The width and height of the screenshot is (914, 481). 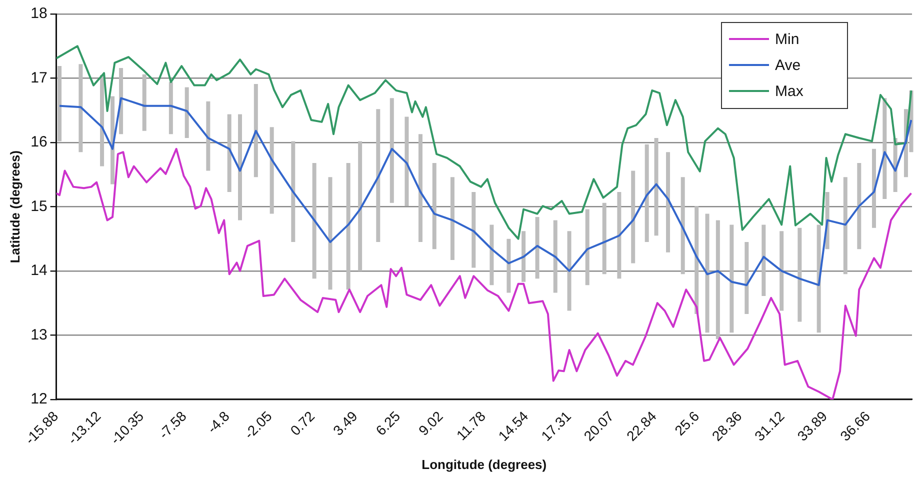 What do you see at coordinates (39, 271) in the screenshot?
I see `y-tick-label: 14` at bounding box center [39, 271].